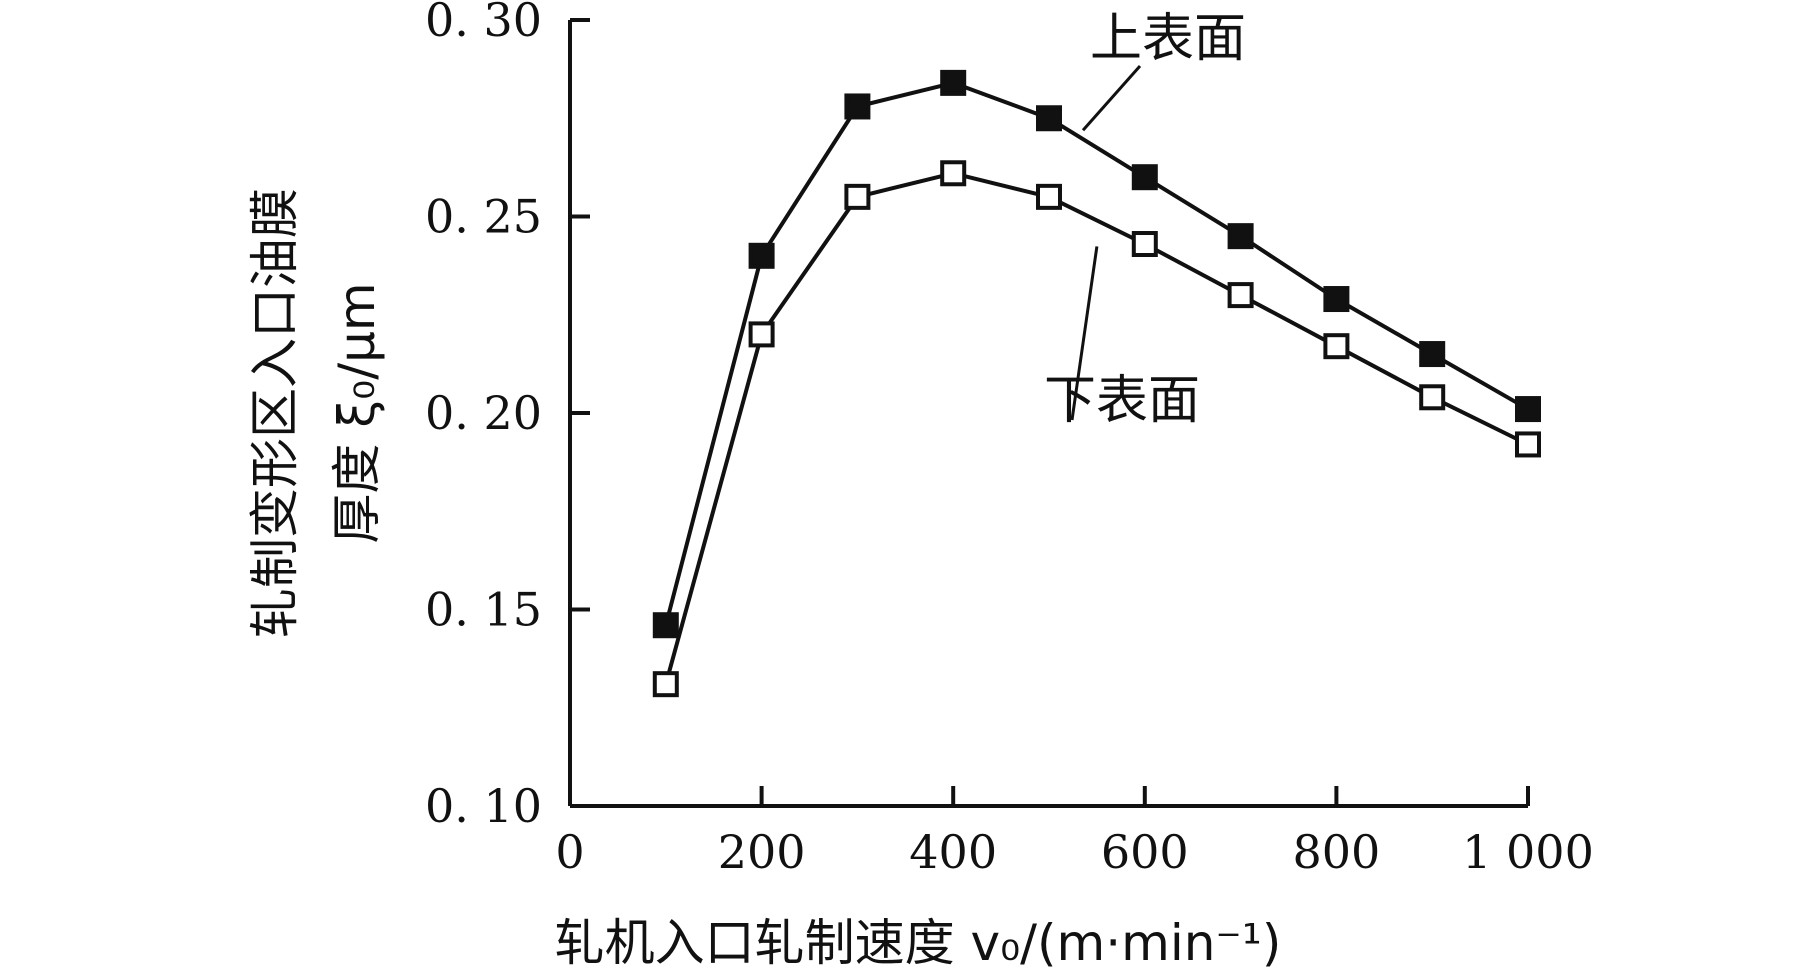 The image size is (1819, 972). What do you see at coordinates (483, 413) in the screenshot?
I see `y-tick-label: 0. 20` at bounding box center [483, 413].